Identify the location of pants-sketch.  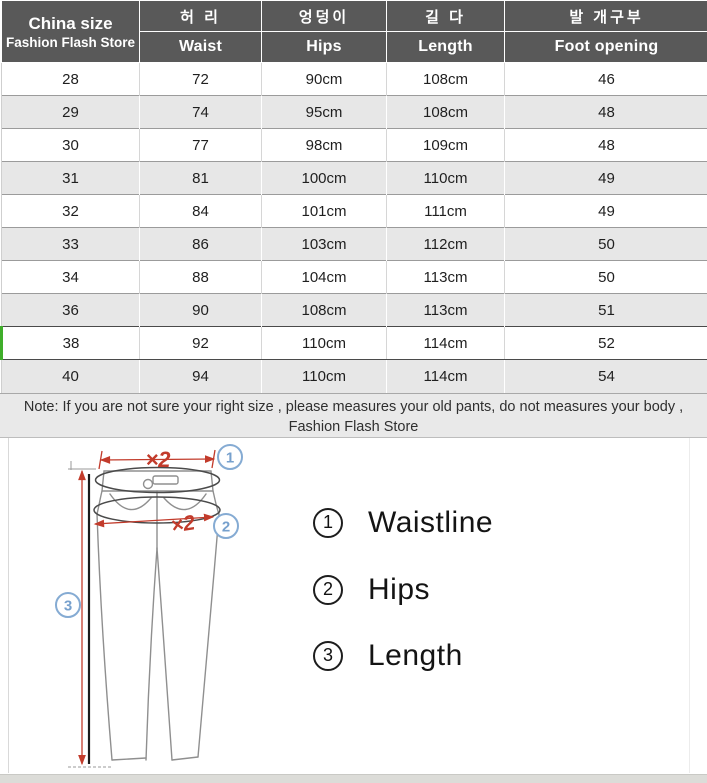
(157, 613).